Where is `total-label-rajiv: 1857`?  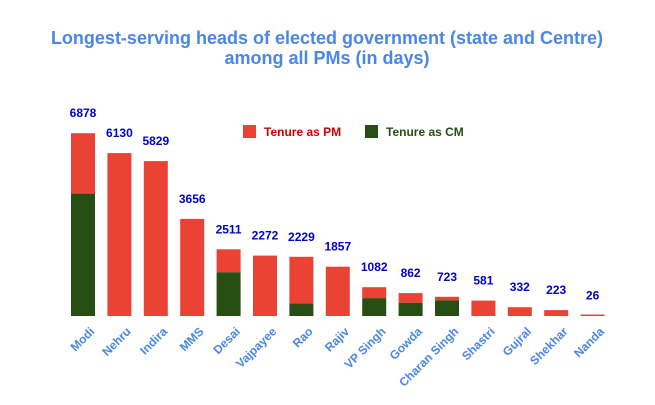 total-label-rajiv: 1857 is located at coordinates (337, 247).